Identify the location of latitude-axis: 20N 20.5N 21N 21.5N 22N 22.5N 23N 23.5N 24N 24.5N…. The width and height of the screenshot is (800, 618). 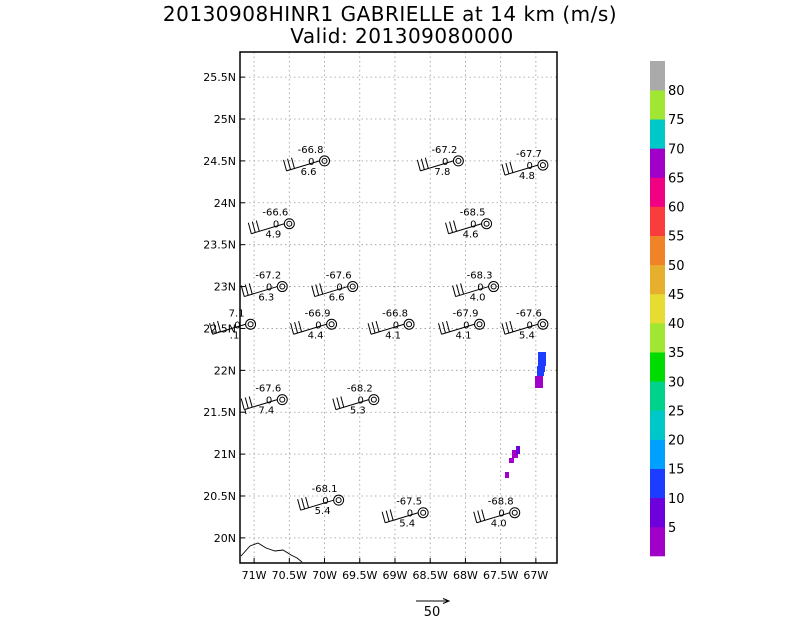
(224, 308).